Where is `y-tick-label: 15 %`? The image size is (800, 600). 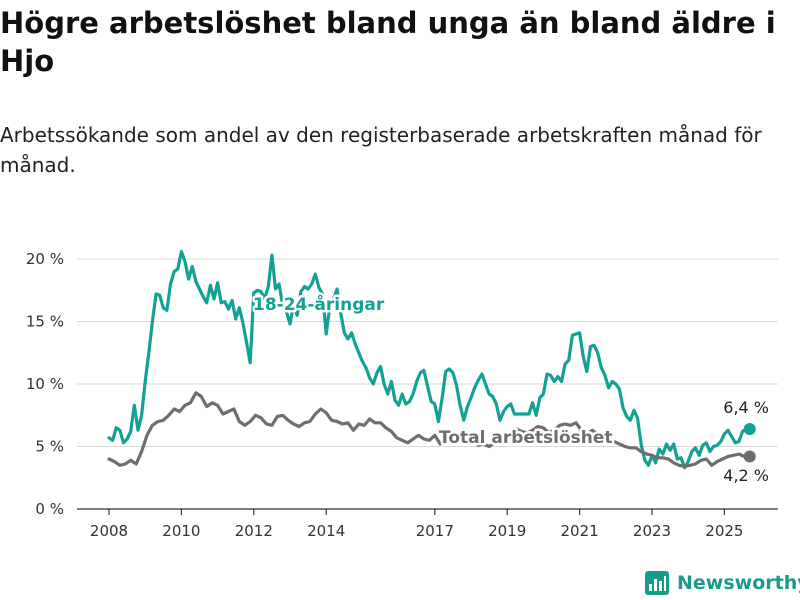
y-tick-label: 15 % is located at coordinates (45, 322).